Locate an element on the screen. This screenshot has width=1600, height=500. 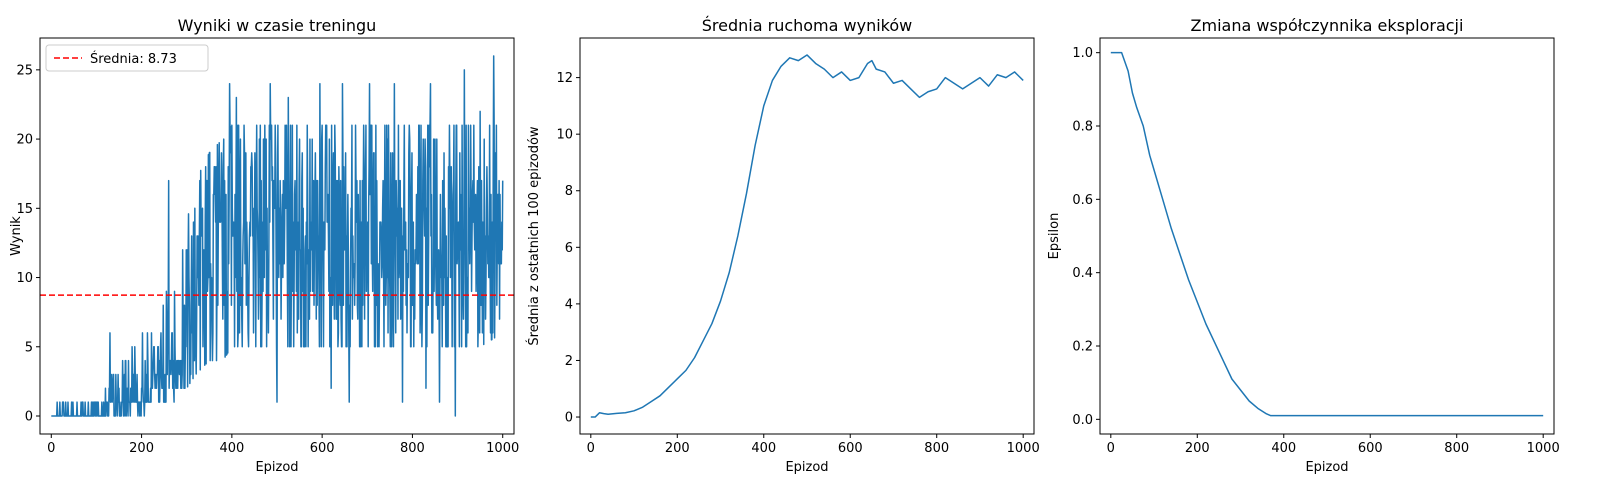
chart-title: Zmiana współczynnika eksploracji is located at coordinates (1327, 25).